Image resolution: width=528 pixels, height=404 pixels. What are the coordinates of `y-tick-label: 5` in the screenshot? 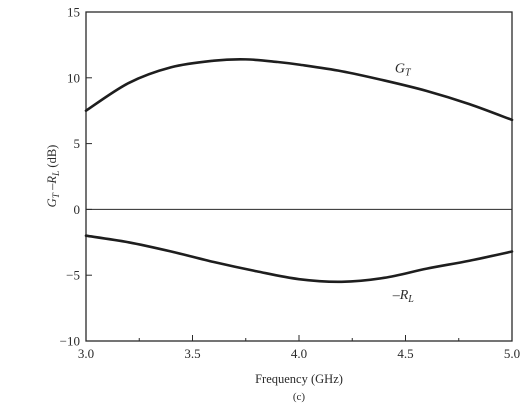 It's located at (77, 143).